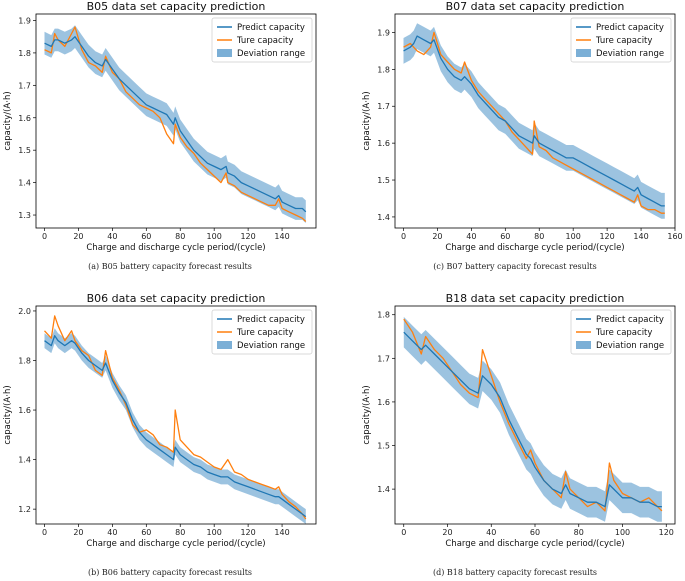  I want to click on chart-title: B18 data set capacity prediction, so click(535, 298).